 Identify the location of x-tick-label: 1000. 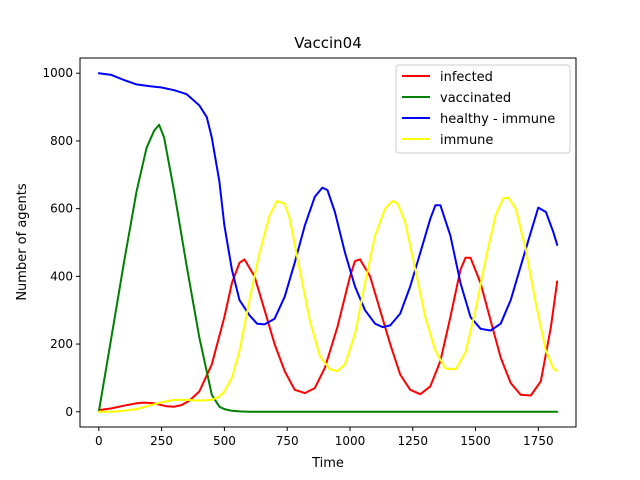
(350, 441).